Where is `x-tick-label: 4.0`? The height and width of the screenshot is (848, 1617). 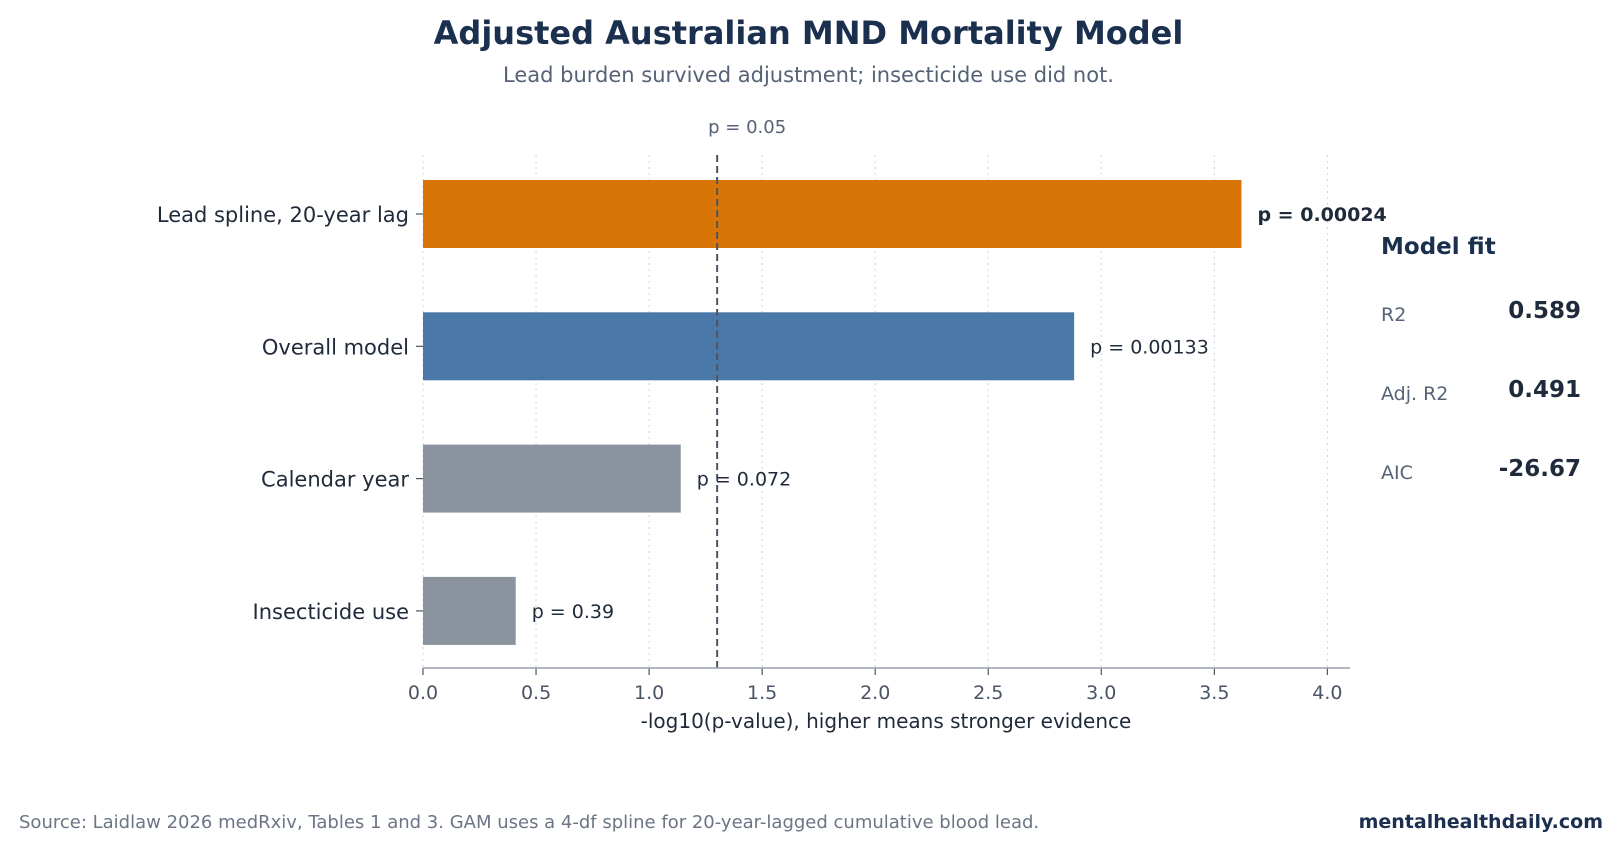 x-tick-label: 4.0 is located at coordinates (1327, 693).